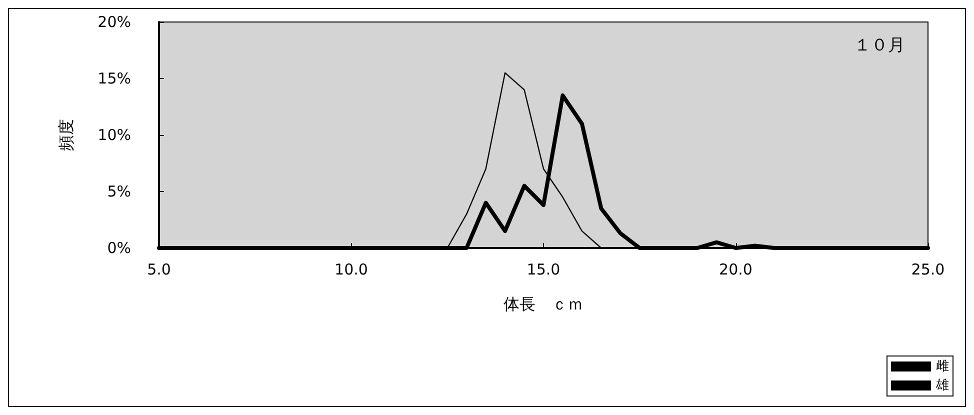 The image size is (974, 415). What do you see at coordinates (66, 135) in the screenshot?
I see `y-axis-title: 頻度` at bounding box center [66, 135].